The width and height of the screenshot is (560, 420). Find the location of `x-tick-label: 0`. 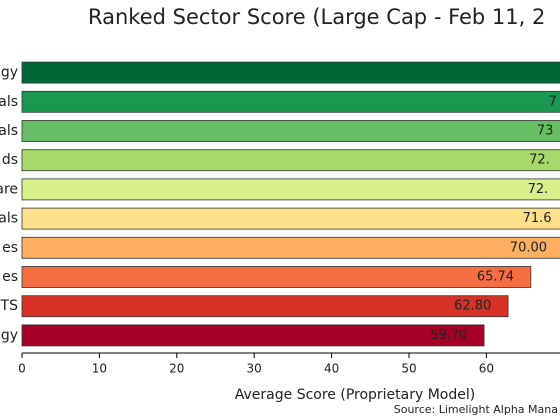

x-tick-label: 0 is located at coordinates (22, 369).